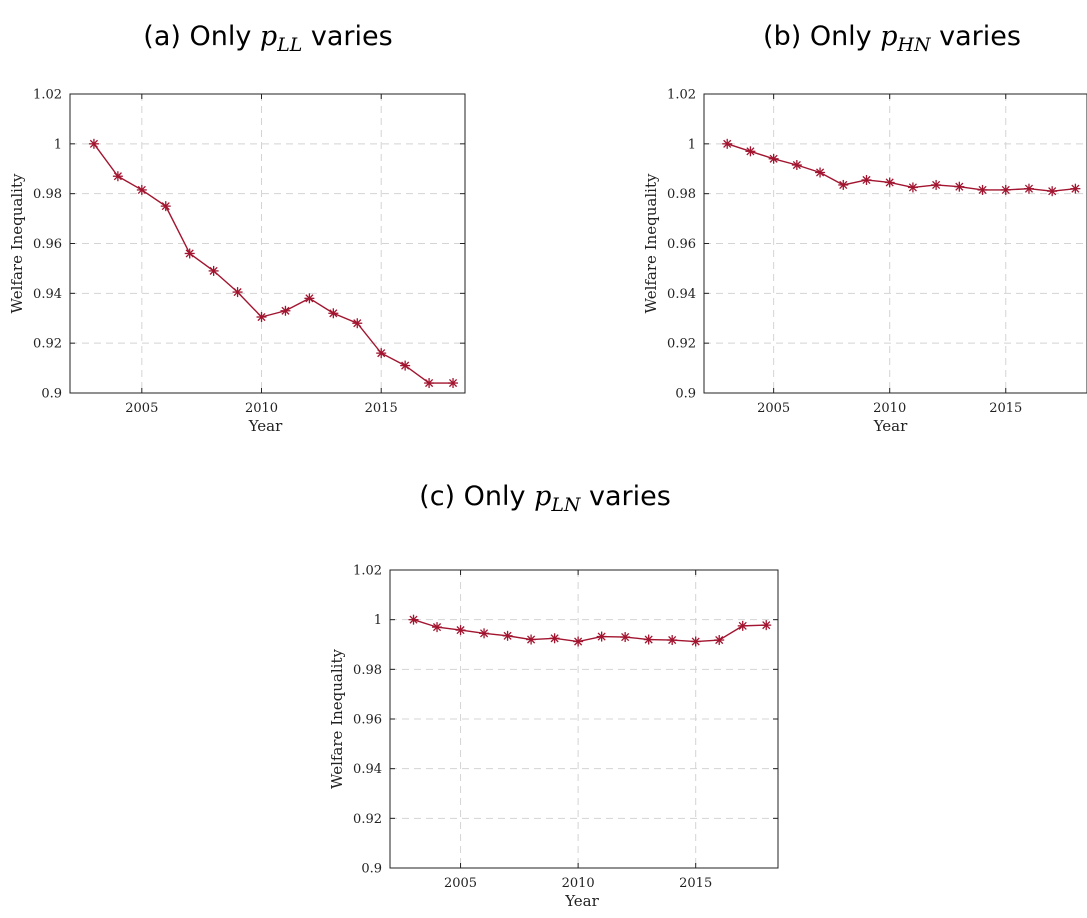 The height and width of the screenshot is (918, 1087). Describe the element at coordinates (901, 167) in the screenshot. I see `series-line` at that location.